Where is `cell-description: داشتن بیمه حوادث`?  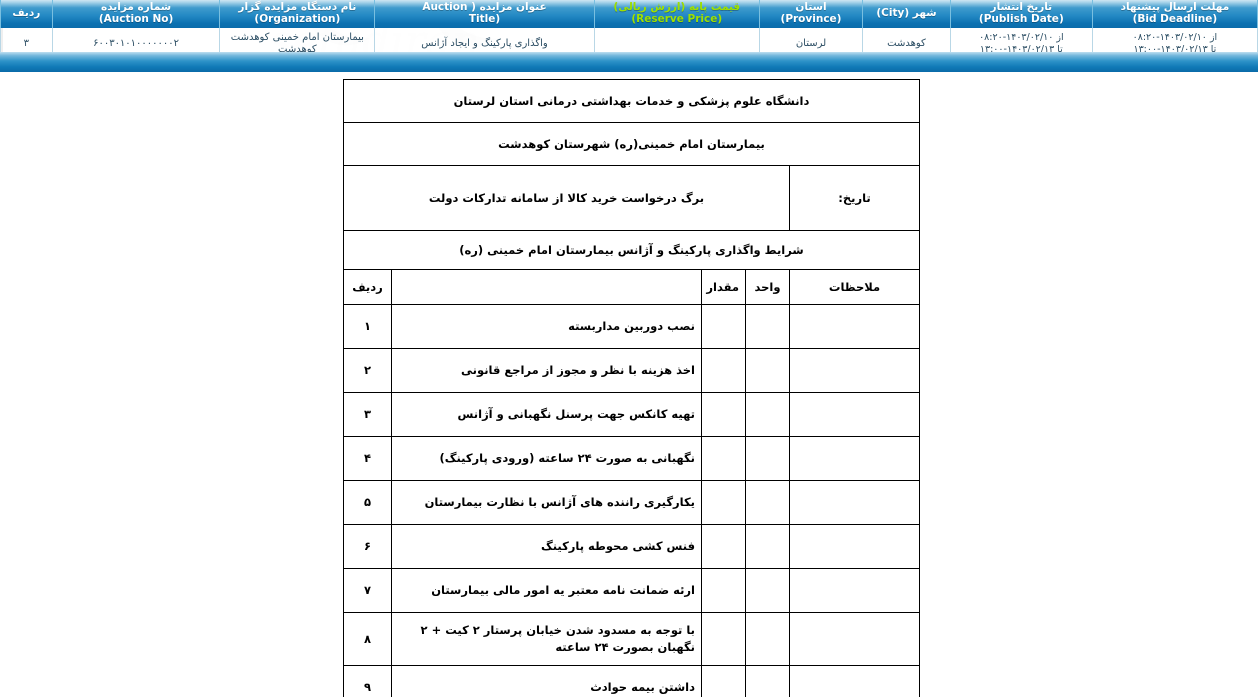 cell-description: داشتن بیمه حوادث is located at coordinates (546, 681).